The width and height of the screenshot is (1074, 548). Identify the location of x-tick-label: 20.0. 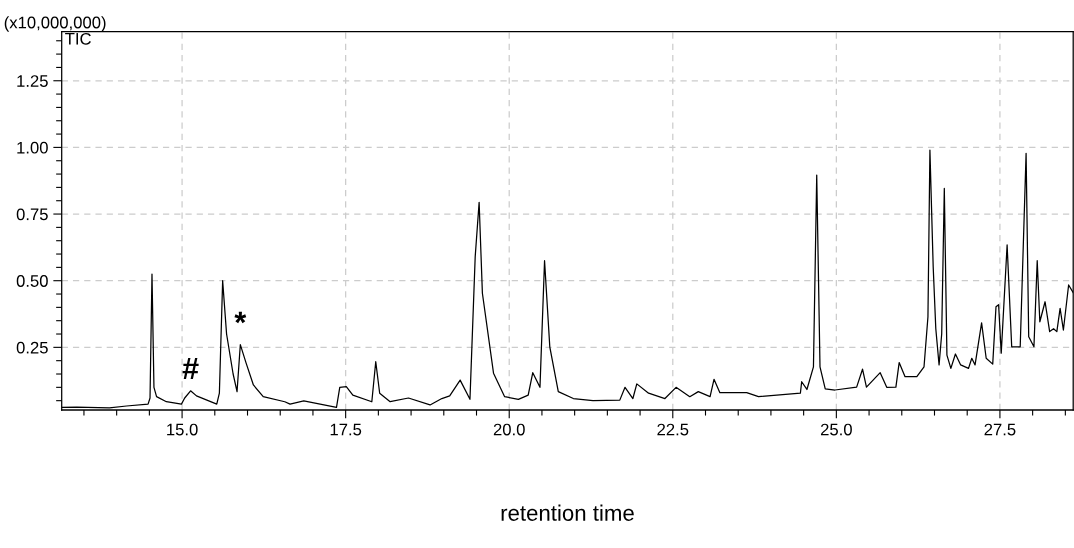
(509, 429).